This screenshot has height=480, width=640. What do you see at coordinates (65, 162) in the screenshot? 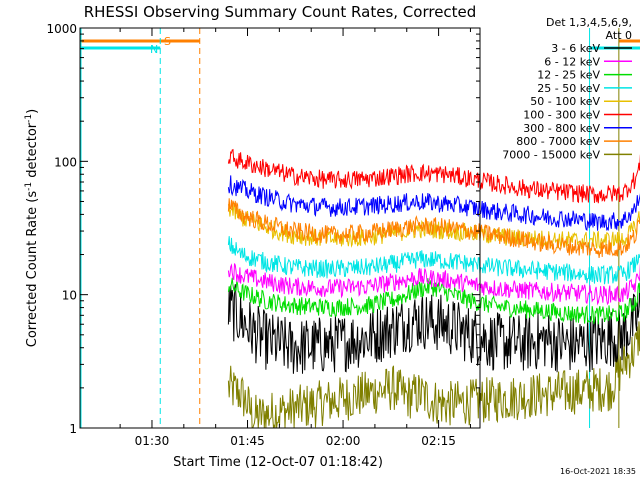
I see `y-tick-label: 100` at bounding box center [65, 162].